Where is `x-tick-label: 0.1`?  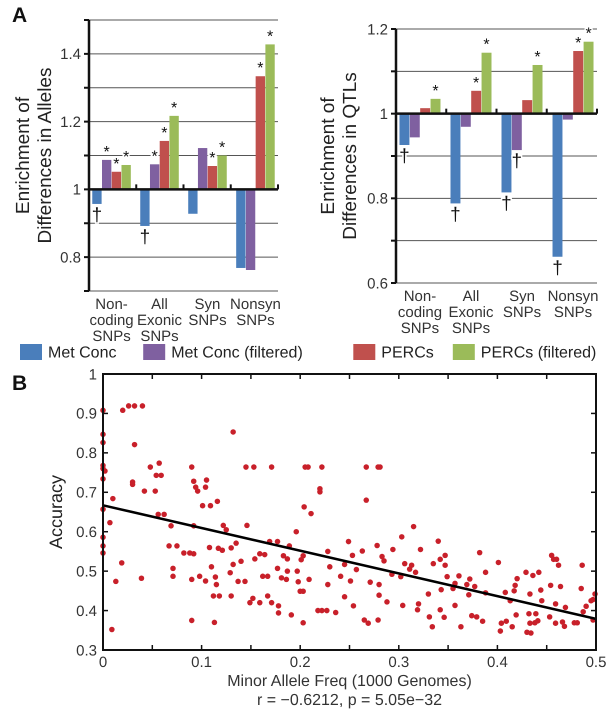
x-tick-label: 0.1 is located at coordinates (201, 662).